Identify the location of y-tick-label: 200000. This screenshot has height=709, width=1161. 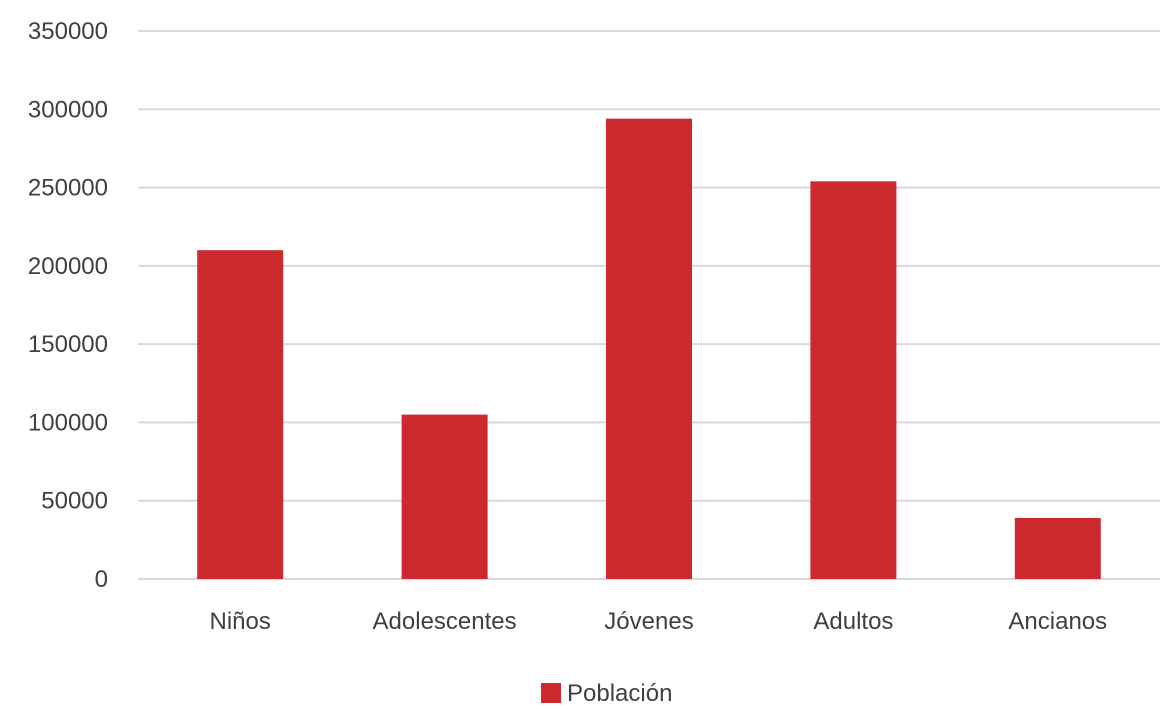
(68, 266).